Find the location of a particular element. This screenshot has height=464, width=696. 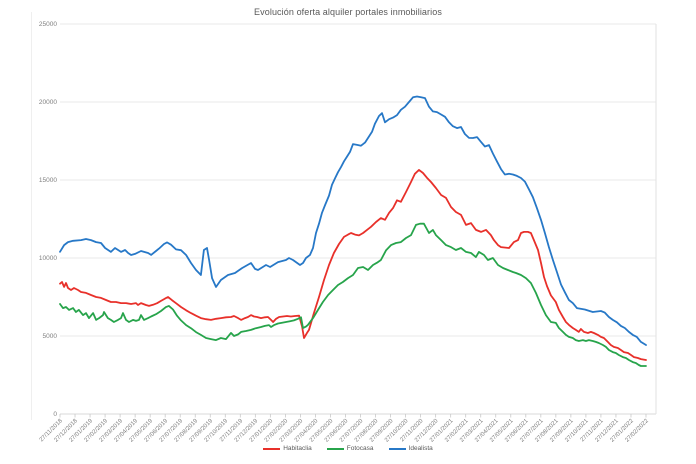

legend-swatch-fotocasa is located at coordinates (335, 448).